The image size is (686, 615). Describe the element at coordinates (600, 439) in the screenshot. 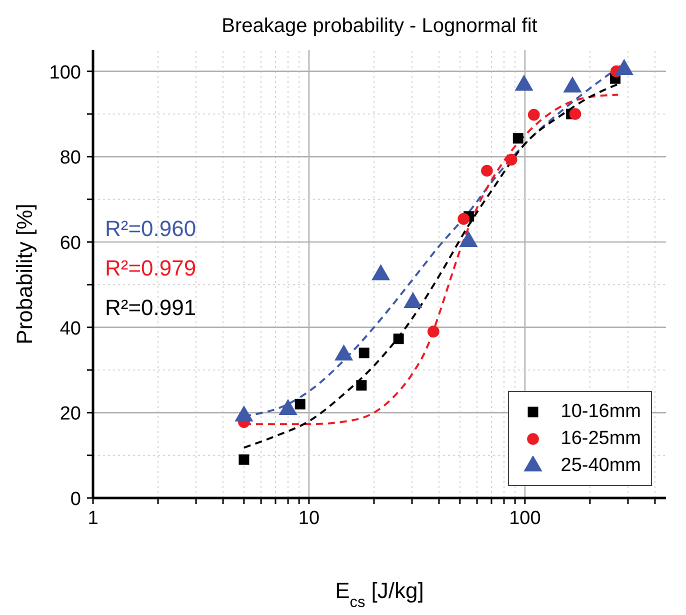

I see `legend-label: 16-25mm` at that location.